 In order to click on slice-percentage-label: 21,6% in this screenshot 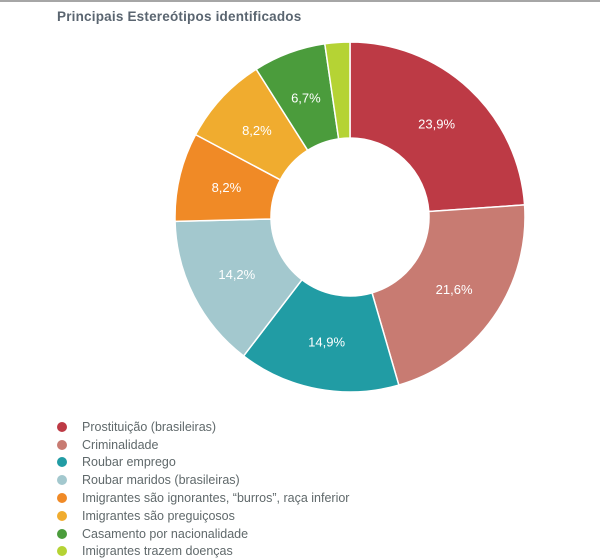, I will do `click(454, 289)`.